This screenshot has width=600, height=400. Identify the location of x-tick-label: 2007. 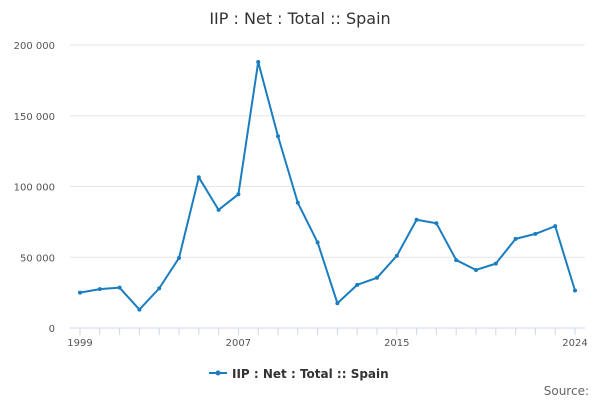
(238, 343).